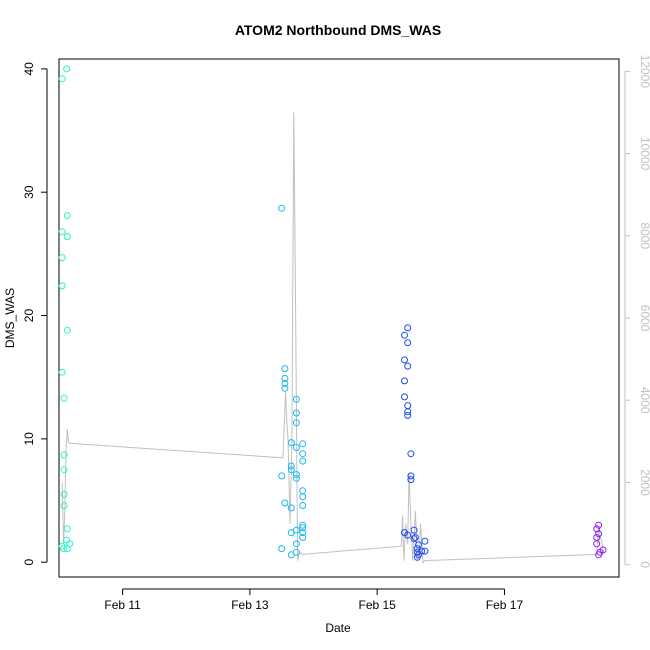 The height and width of the screenshot is (650, 650). I want to click on x-tick-label: Feb 13, so click(250, 605).